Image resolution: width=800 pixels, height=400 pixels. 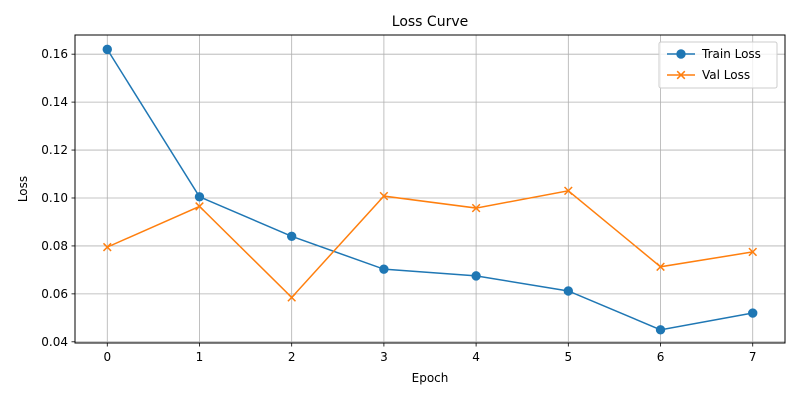 I want to click on legend-marker, so click(x=681, y=54).